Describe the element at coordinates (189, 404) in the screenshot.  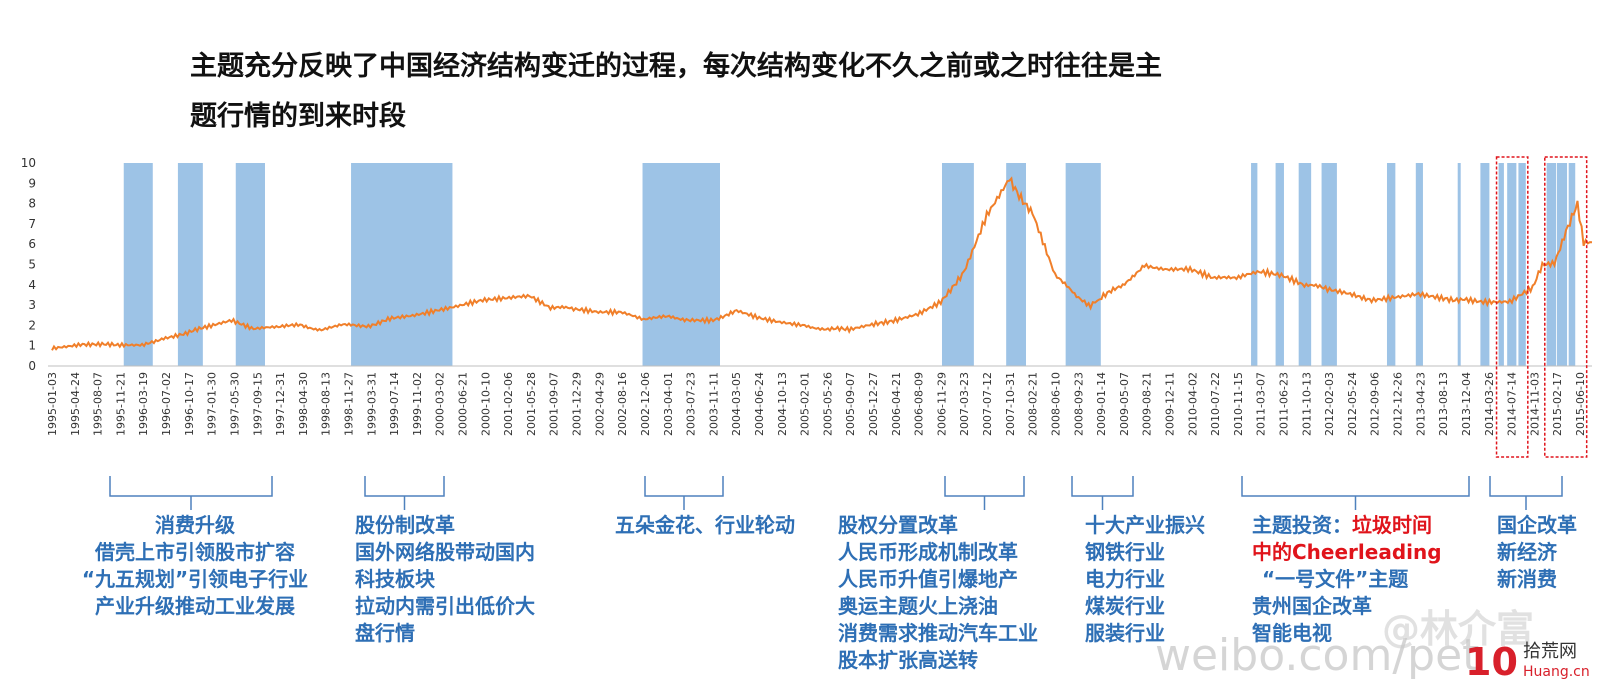
I see `x-tick-label: 1996-10-17` at that location.